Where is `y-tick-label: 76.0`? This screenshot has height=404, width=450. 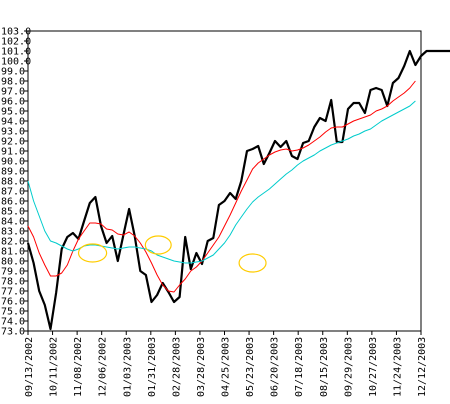 y-tick-label: 76.0 is located at coordinates (13, 302).